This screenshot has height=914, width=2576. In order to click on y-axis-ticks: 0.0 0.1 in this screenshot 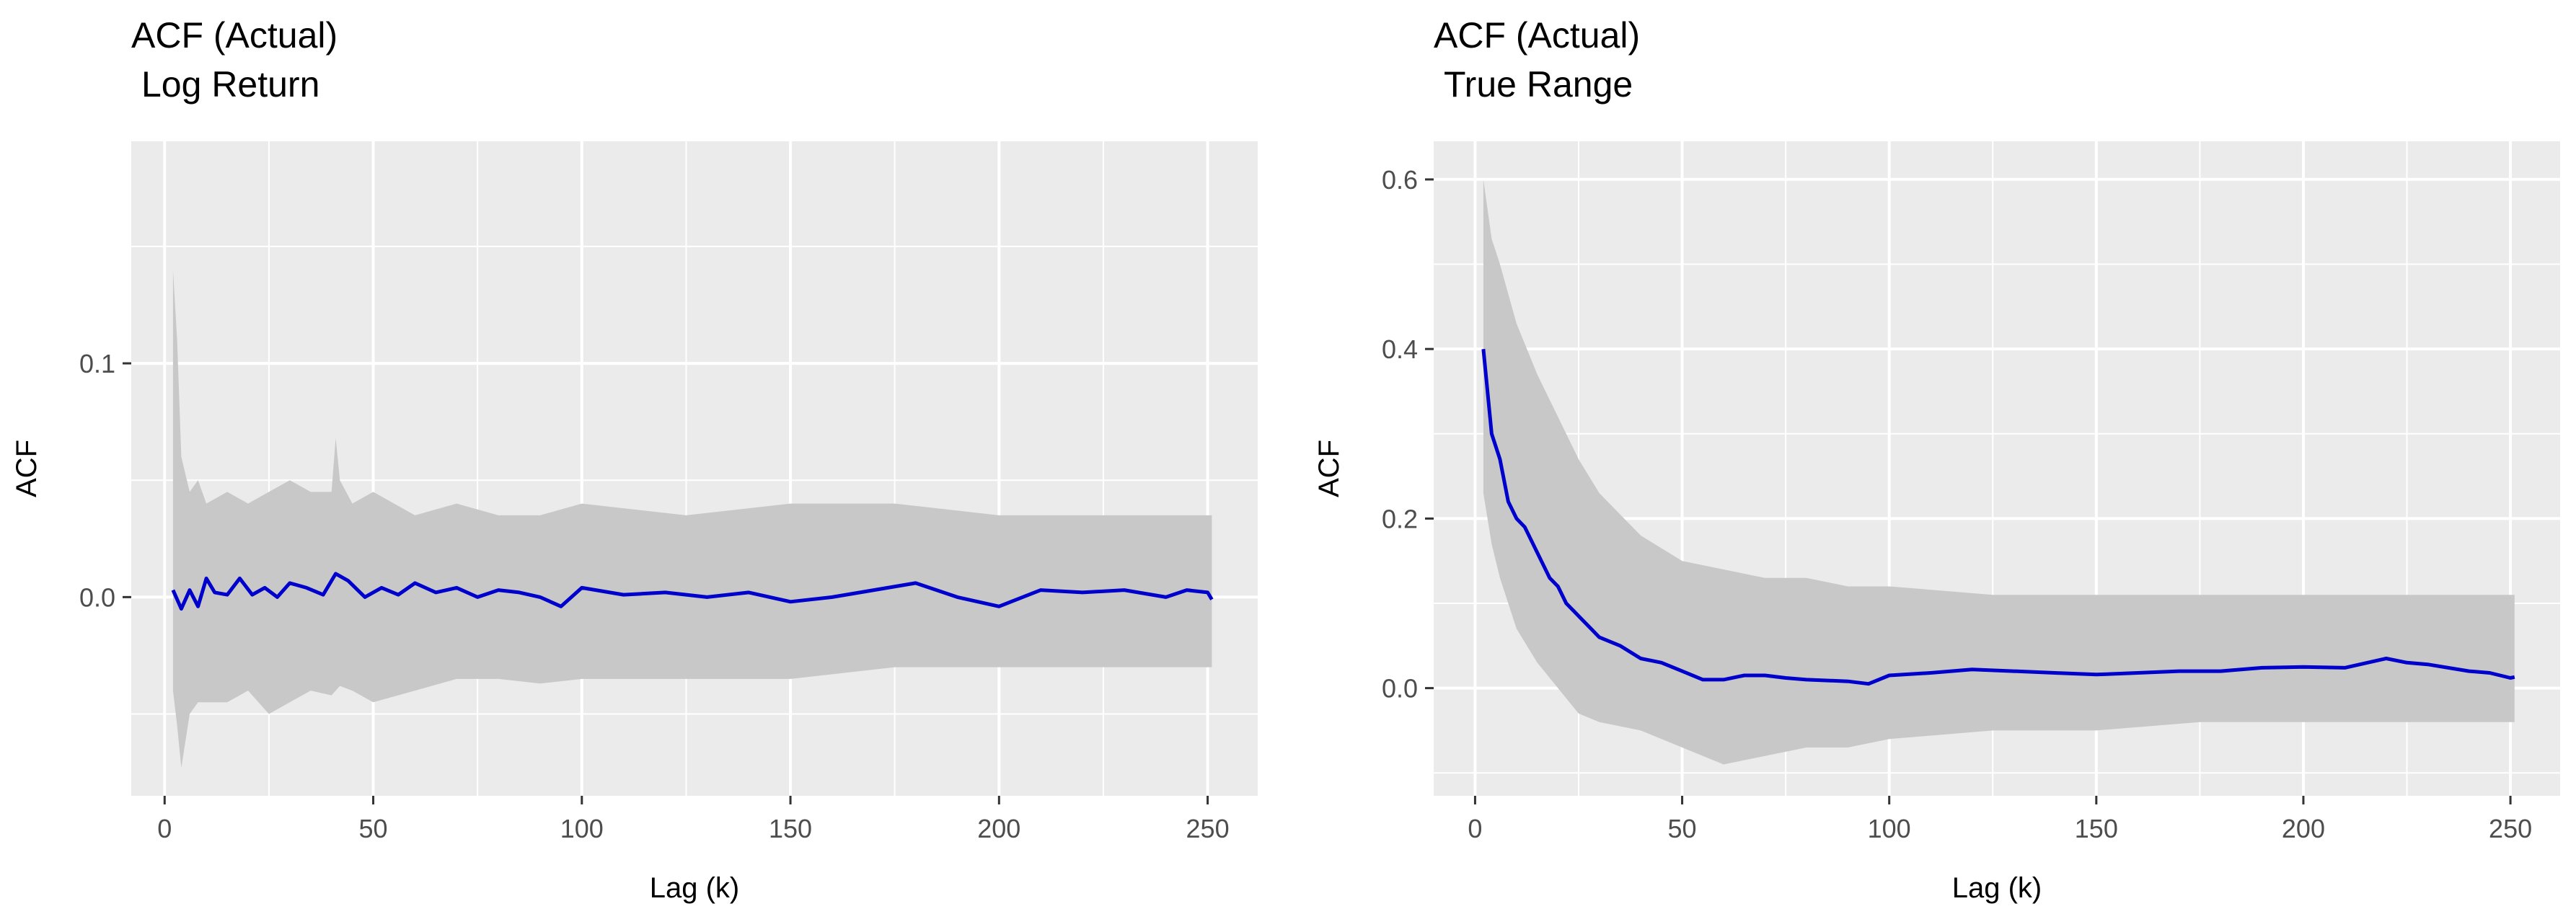, I will do `click(105, 480)`.